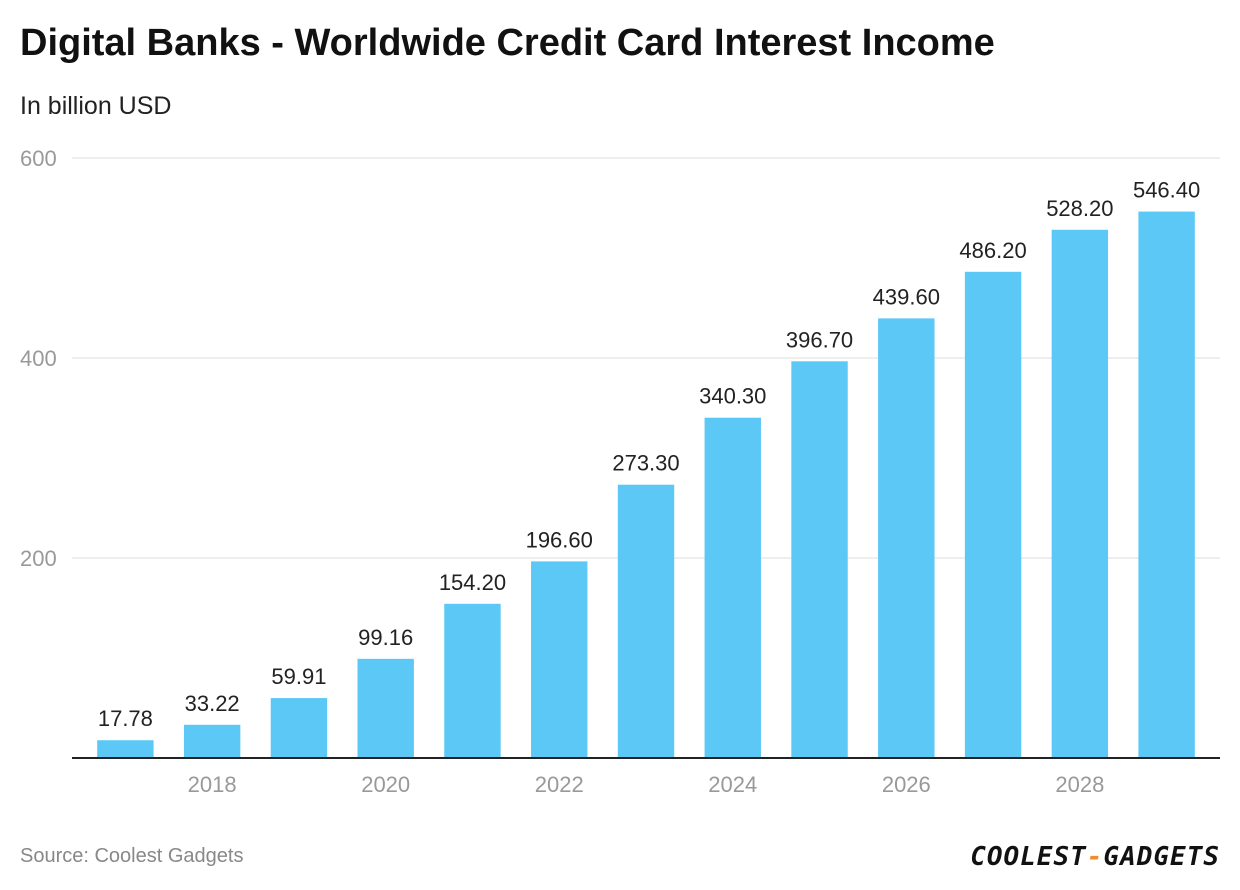  What do you see at coordinates (645, 463) in the screenshot?
I see `value-label: 273.30` at bounding box center [645, 463].